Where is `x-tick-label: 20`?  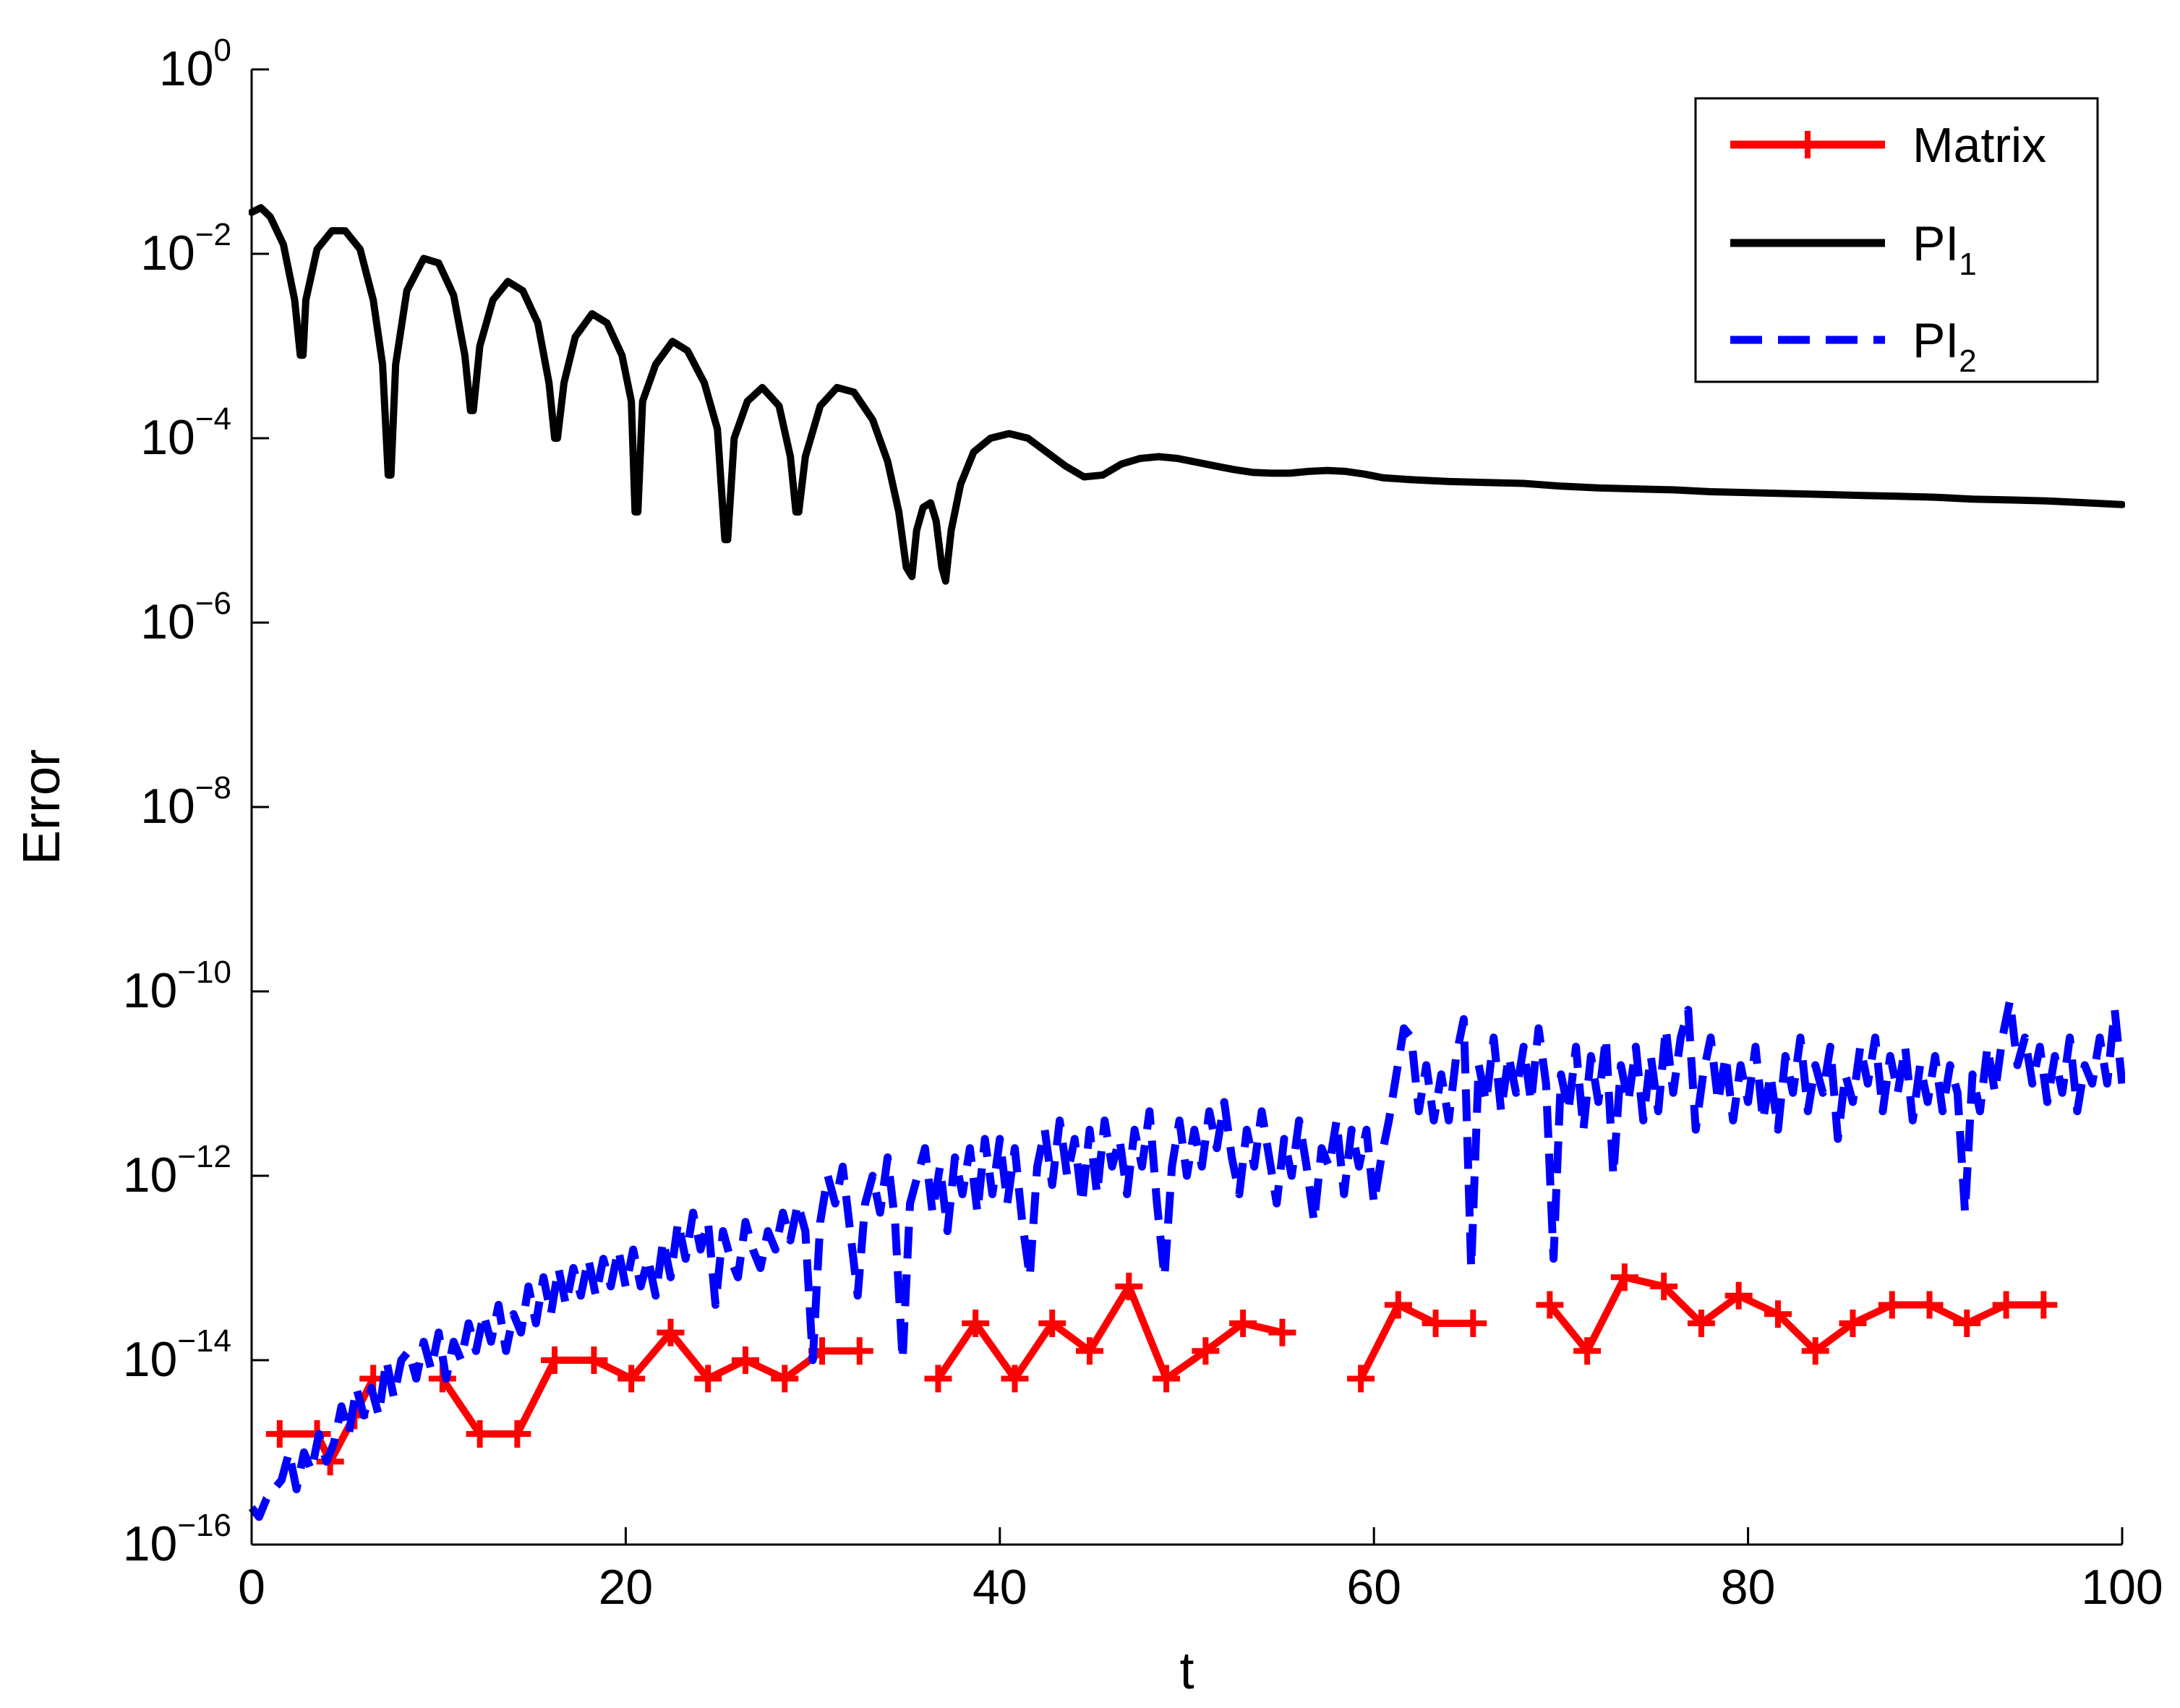
x-tick-label: 20 is located at coordinates (626, 1588).